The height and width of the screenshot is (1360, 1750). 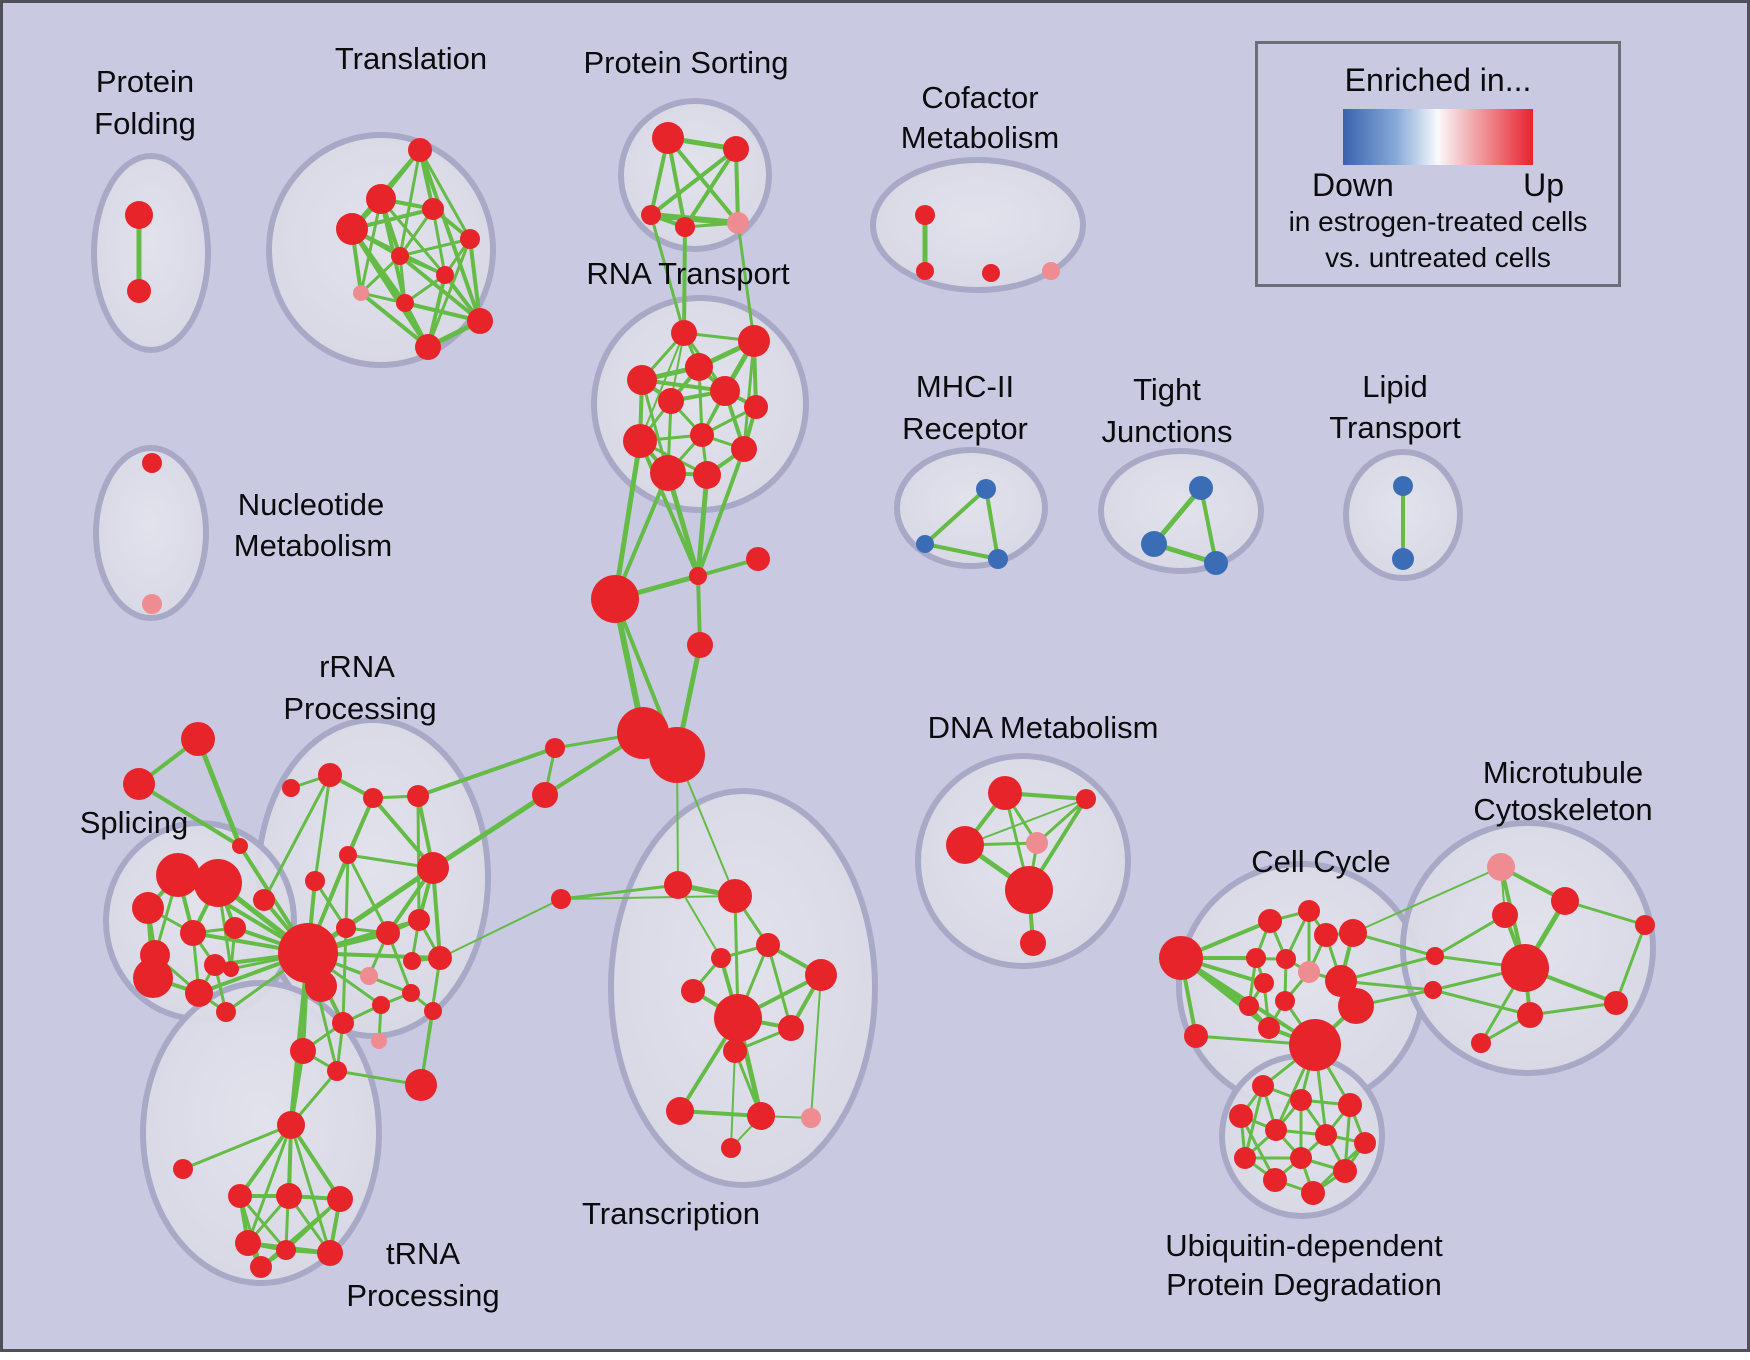 What do you see at coordinates (965, 386) in the screenshot?
I see `cluster-label: MHC-II` at bounding box center [965, 386].